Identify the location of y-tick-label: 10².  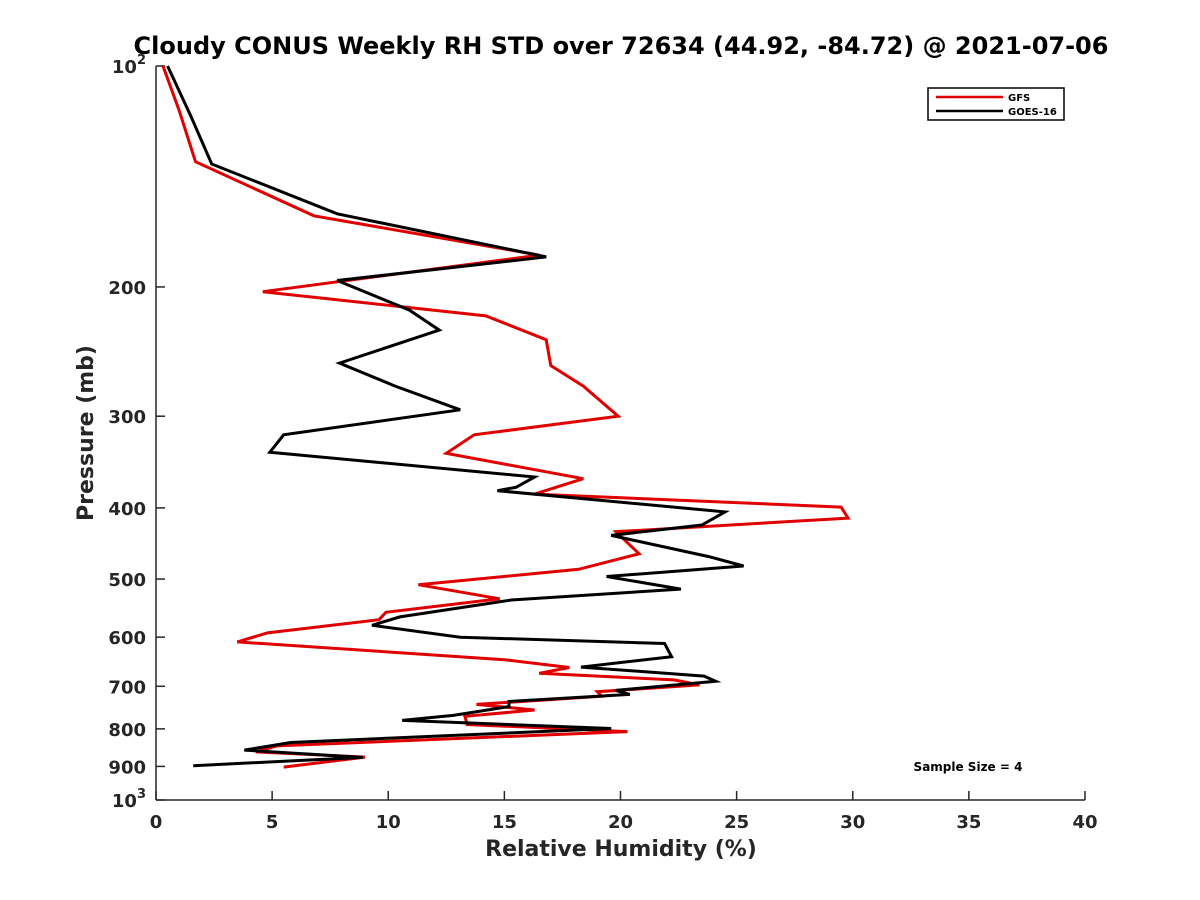
(129, 65).